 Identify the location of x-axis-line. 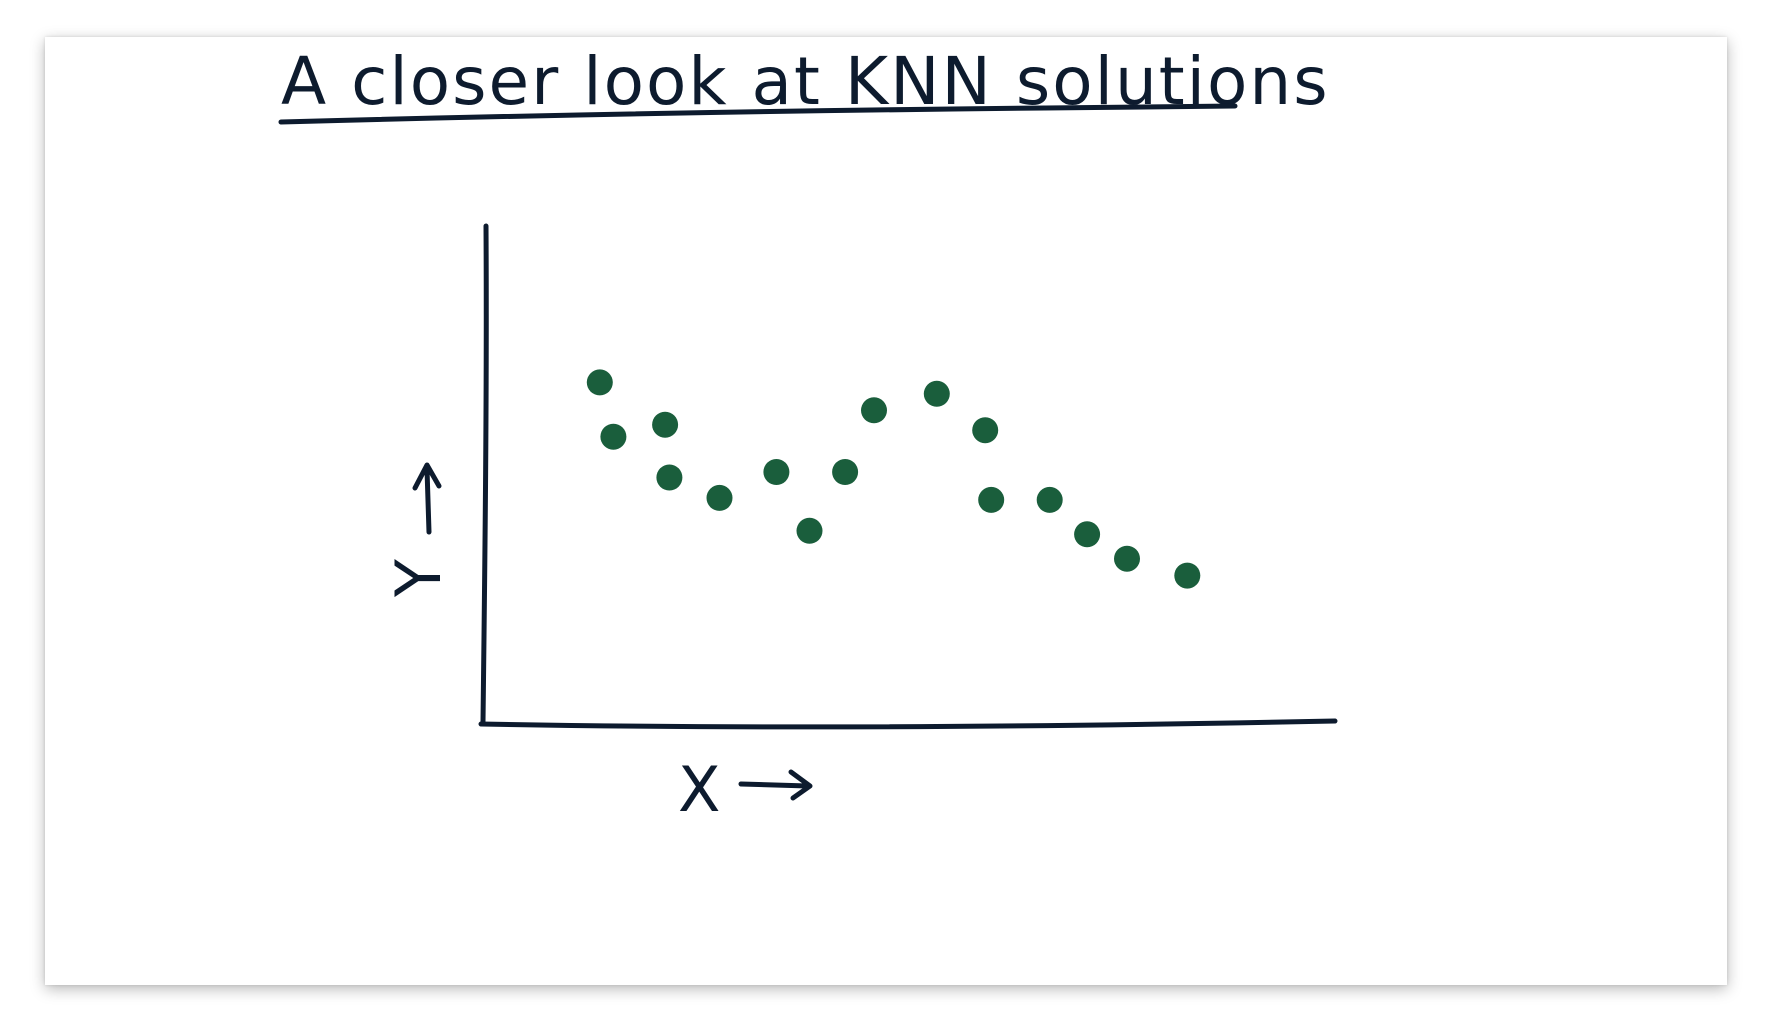
(908, 724).